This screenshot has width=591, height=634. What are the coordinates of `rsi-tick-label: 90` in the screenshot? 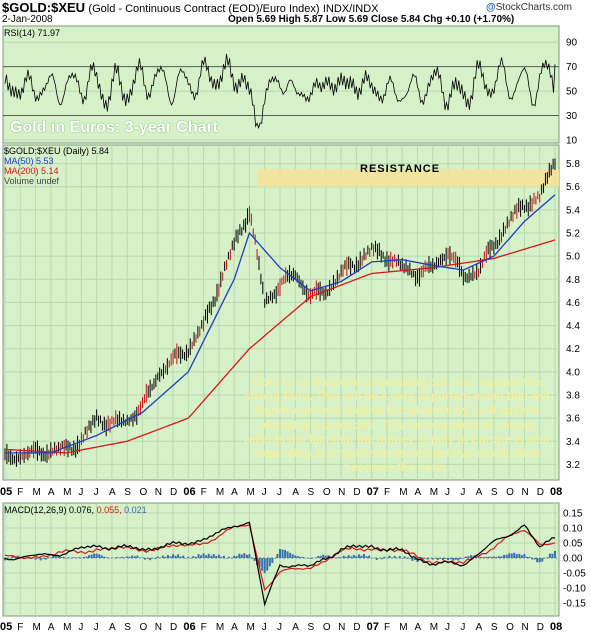 It's located at (572, 43).